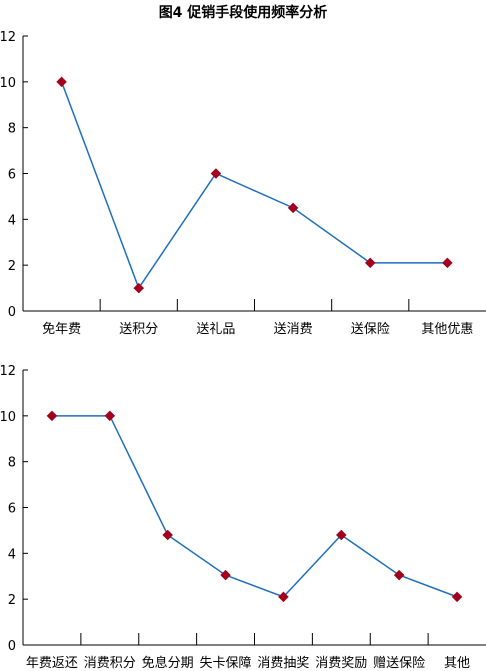 The width and height of the screenshot is (486, 671). What do you see at coordinates (12, 600) in the screenshot?
I see `y-tick-label-2: 2` at bounding box center [12, 600].